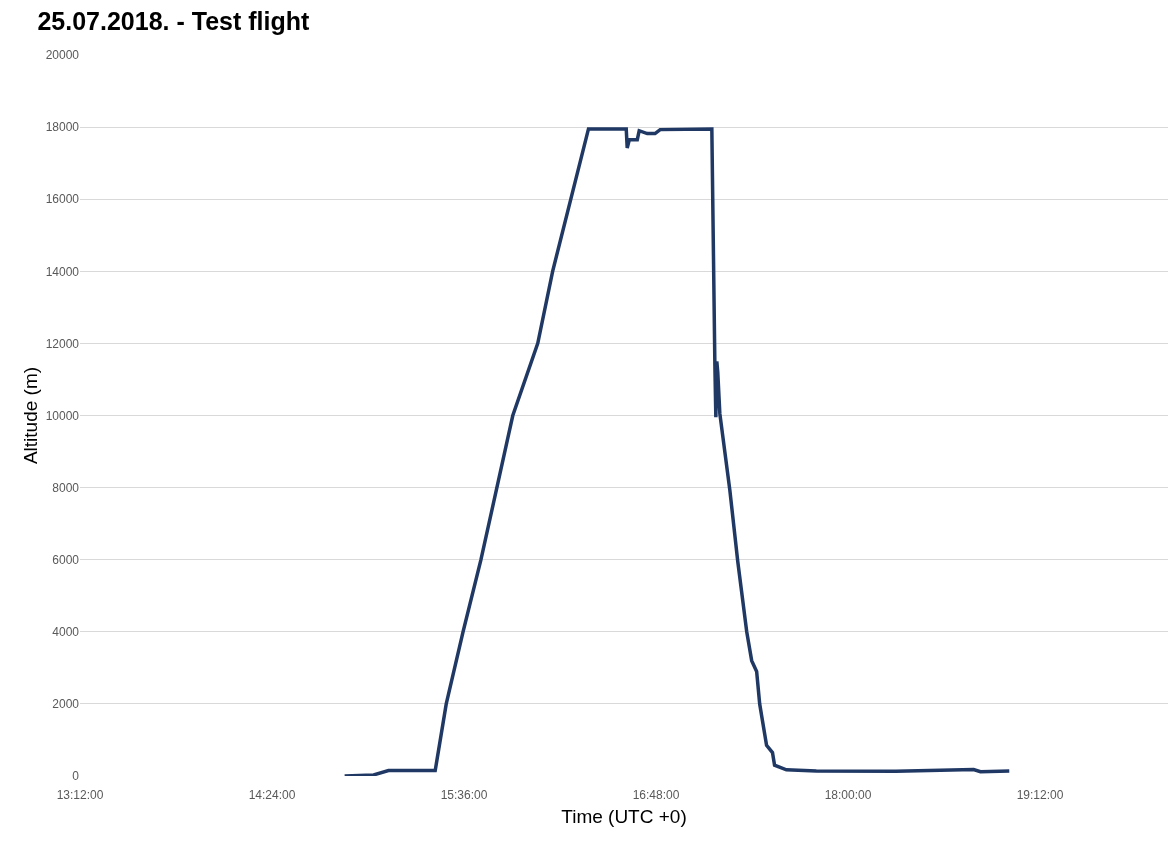  What do you see at coordinates (66, 704) in the screenshot?
I see `y-tick-label: 2000` at bounding box center [66, 704].